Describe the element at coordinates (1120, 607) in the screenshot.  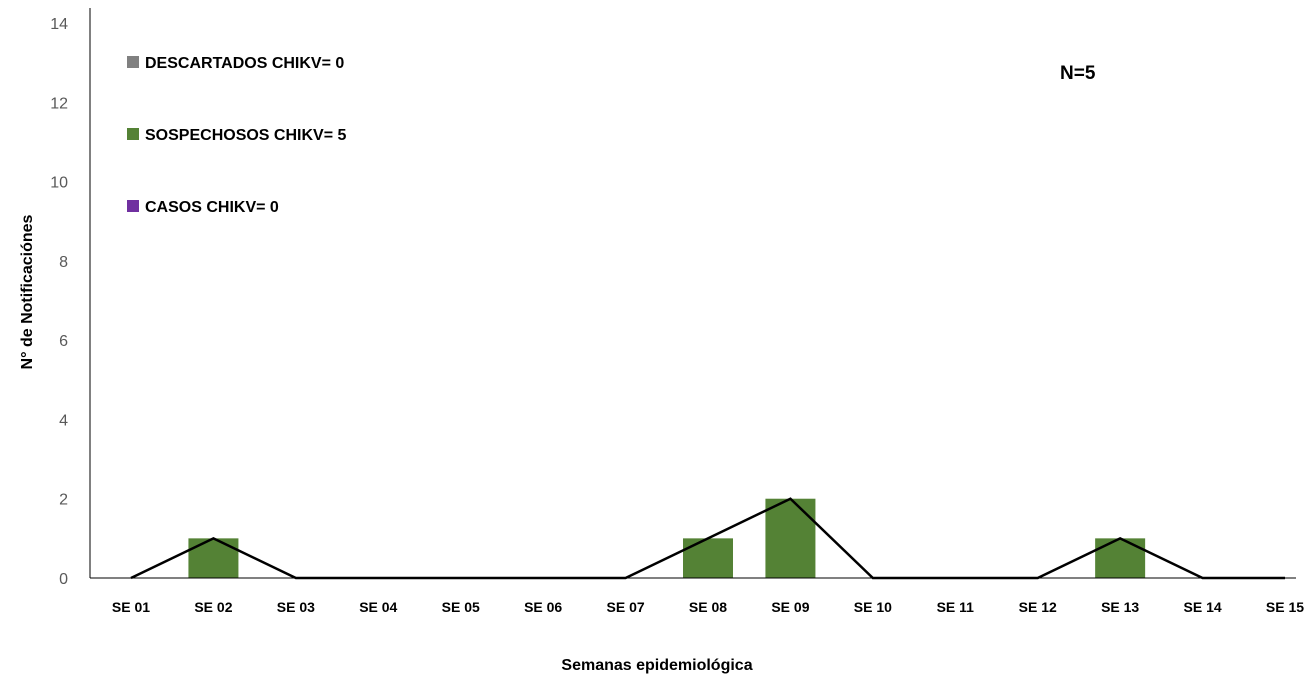
I see `x-tick-label: SE 13` at that location.